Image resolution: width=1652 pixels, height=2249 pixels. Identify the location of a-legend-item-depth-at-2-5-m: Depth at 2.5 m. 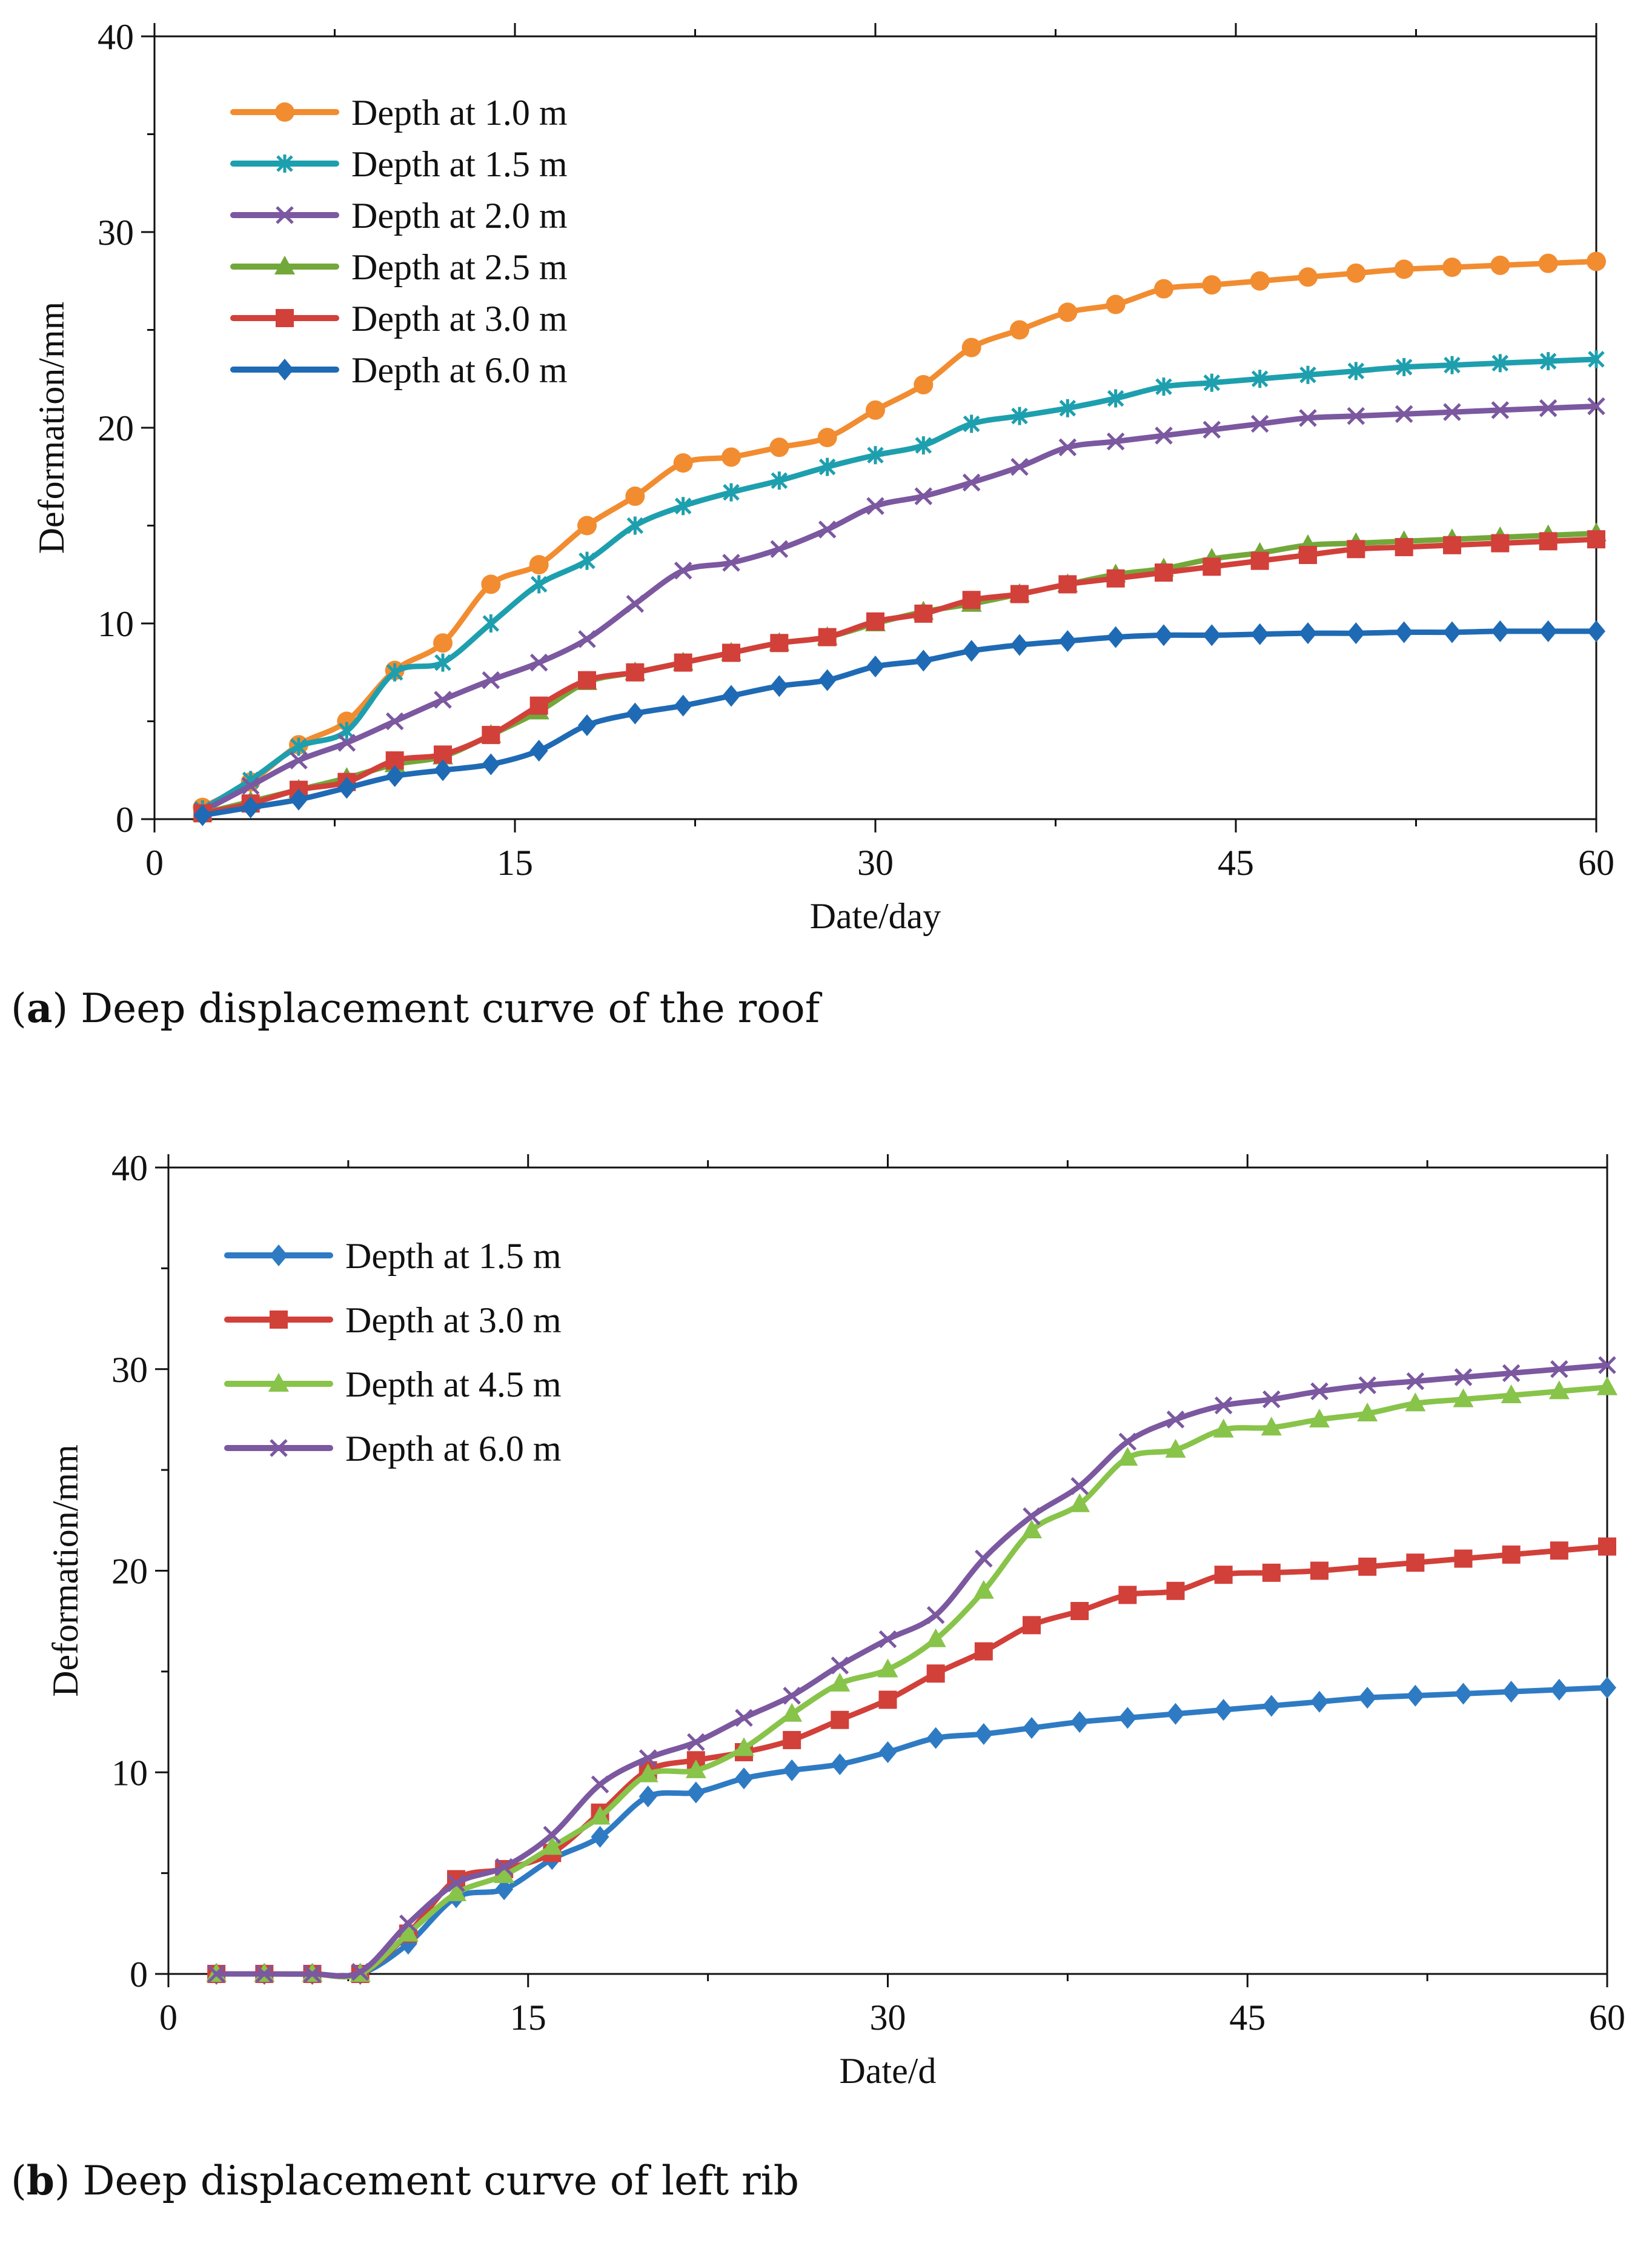
(399, 267).